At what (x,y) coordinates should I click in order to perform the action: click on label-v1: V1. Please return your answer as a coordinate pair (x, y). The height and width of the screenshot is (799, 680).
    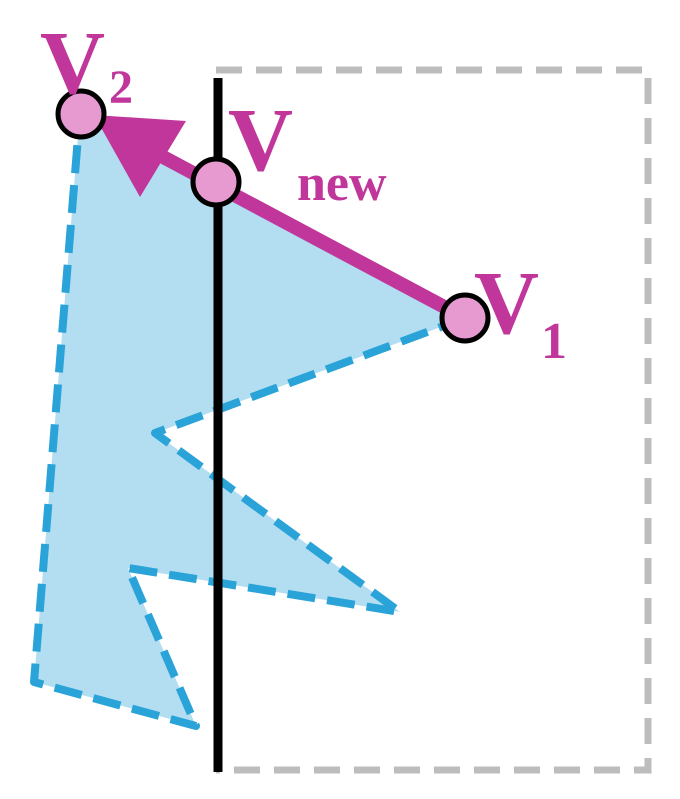
    Looking at the image, I should click on (520, 312).